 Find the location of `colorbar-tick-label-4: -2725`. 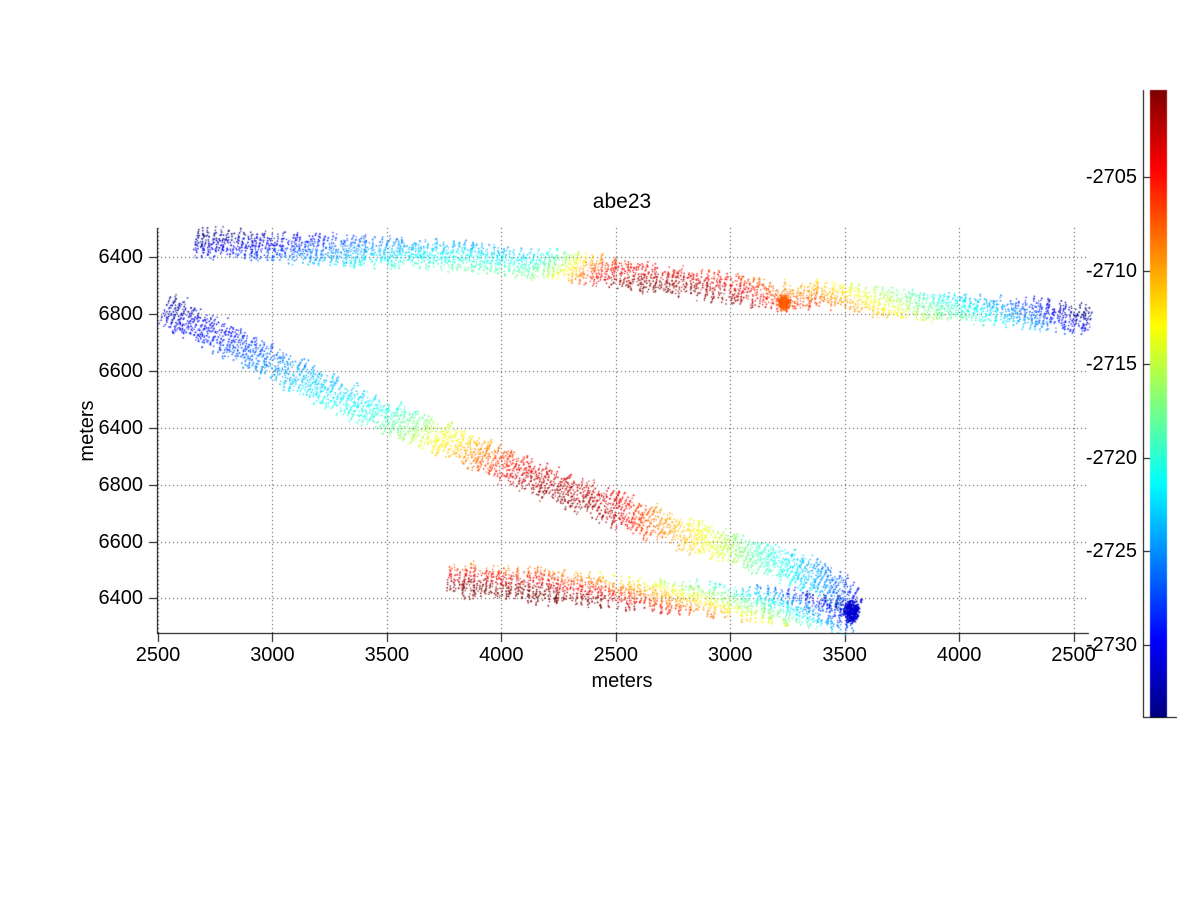

colorbar-tick-label-4: -2725 is located at coordinates (1111, 551).